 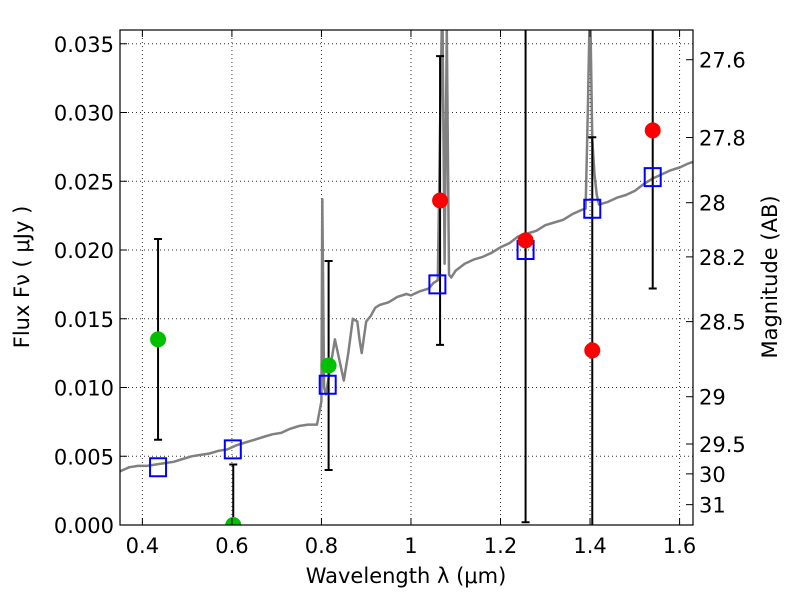 I want to click on y-tick-label: 0.030, so click(x=84, y=114).